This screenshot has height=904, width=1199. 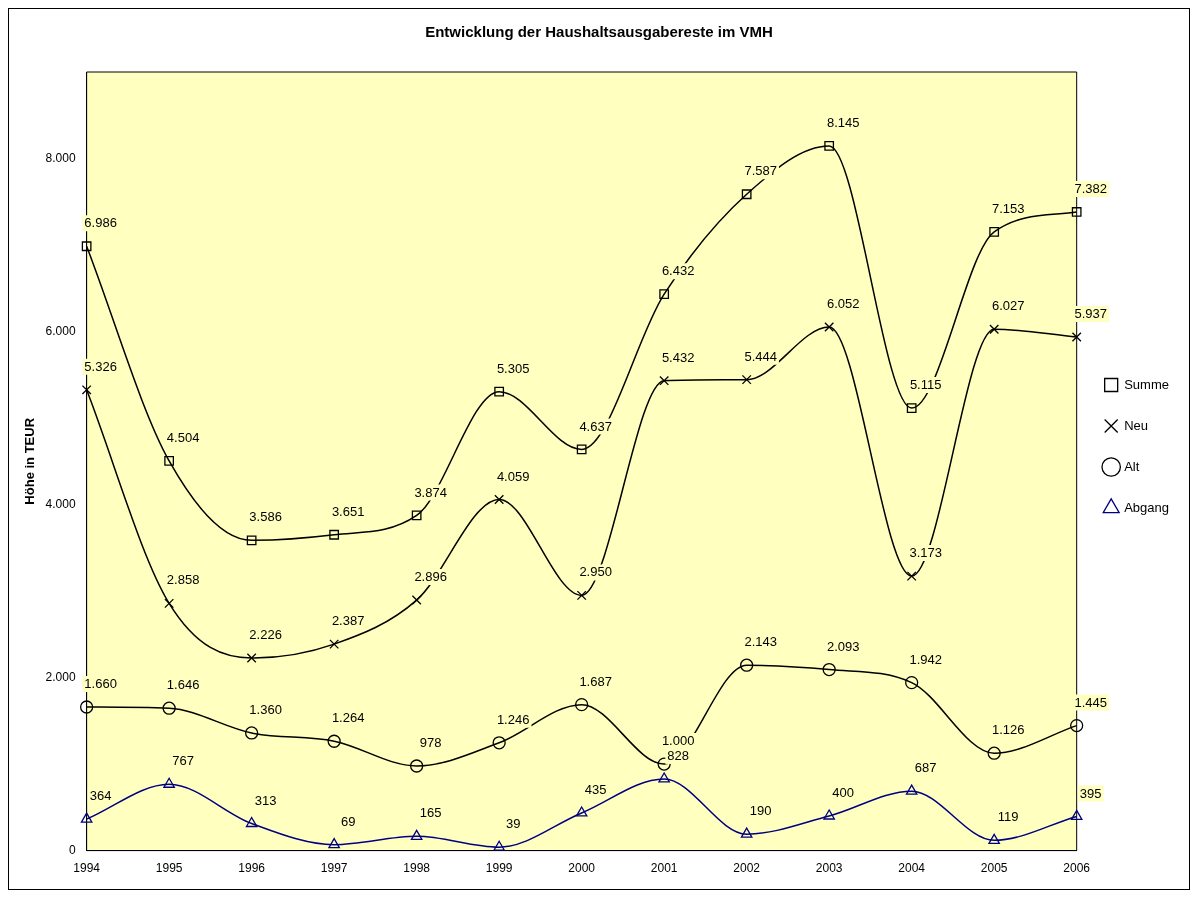 What do you see at coordinates (925, 553) in the screenshot?
I see `data-label: 3.173` at bounding box center [925, 553].